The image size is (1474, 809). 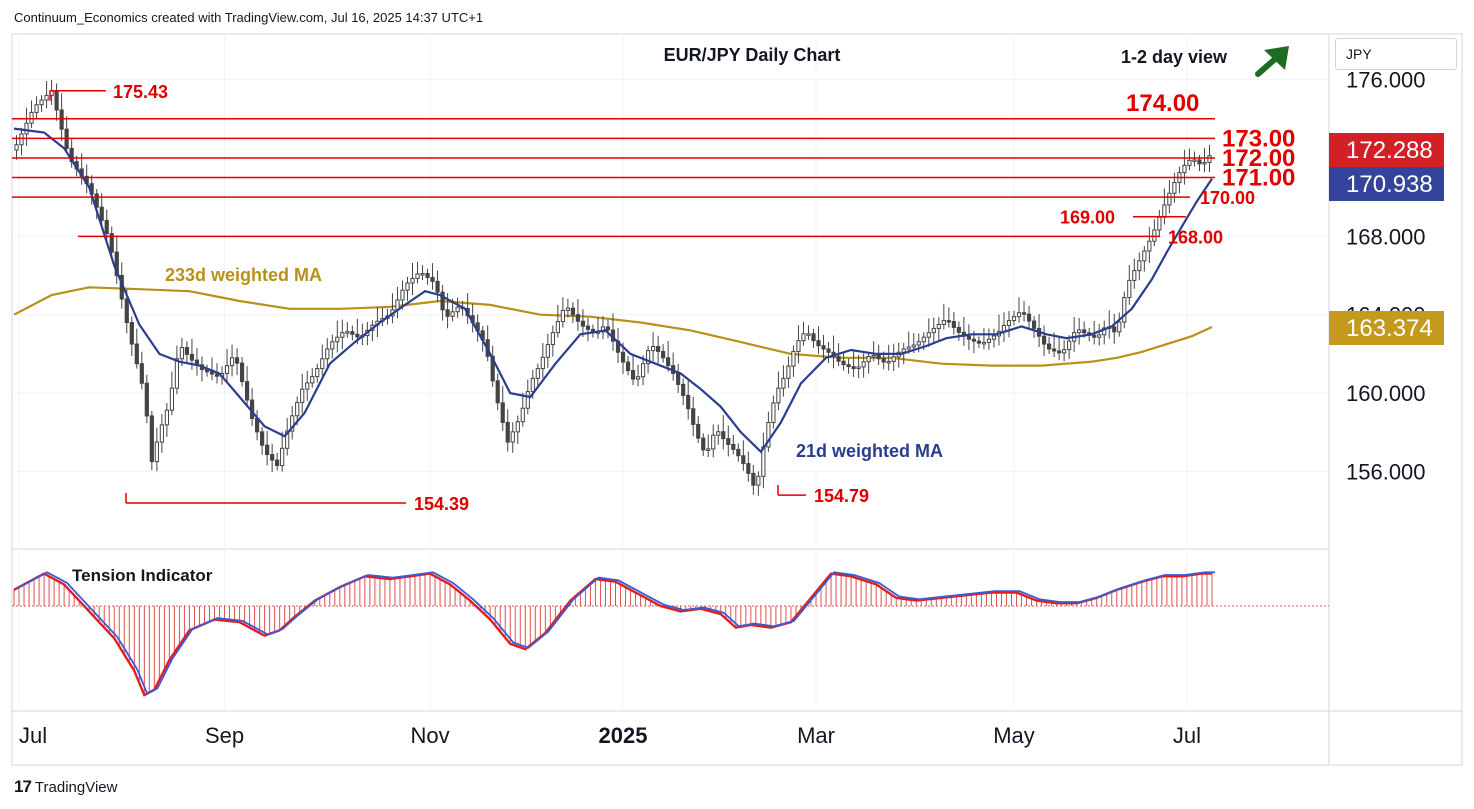 What do you see at coordinates (142, 575) in the screenshot?
I see `tension-indicator-title: Tension Indicator` at bounding box center [142, 575].